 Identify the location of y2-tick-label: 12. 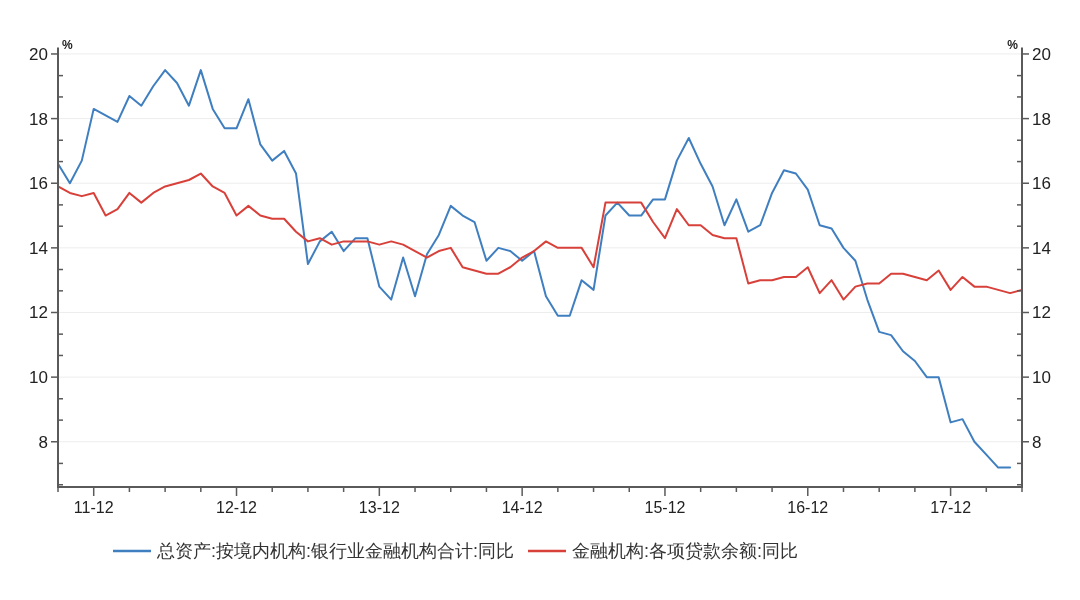
(1041, 313).